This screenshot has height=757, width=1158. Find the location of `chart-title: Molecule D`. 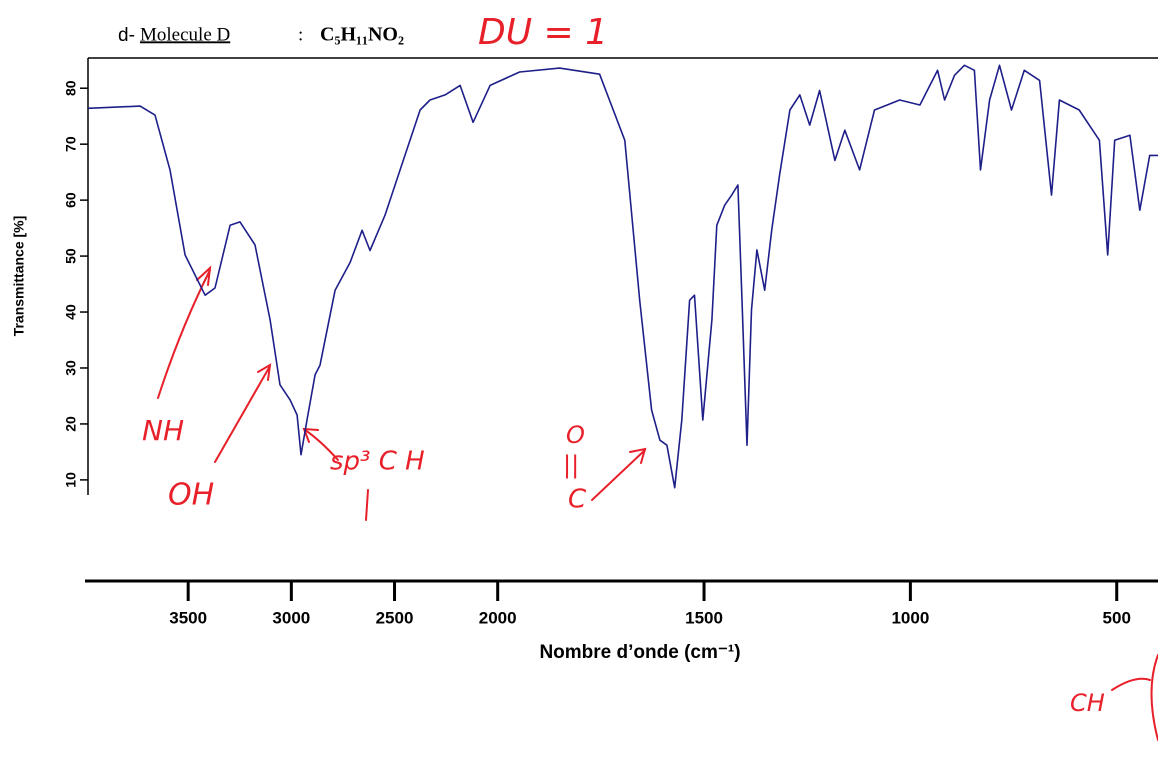

chart-title: Molecule D is located at coordinates (185, 34).